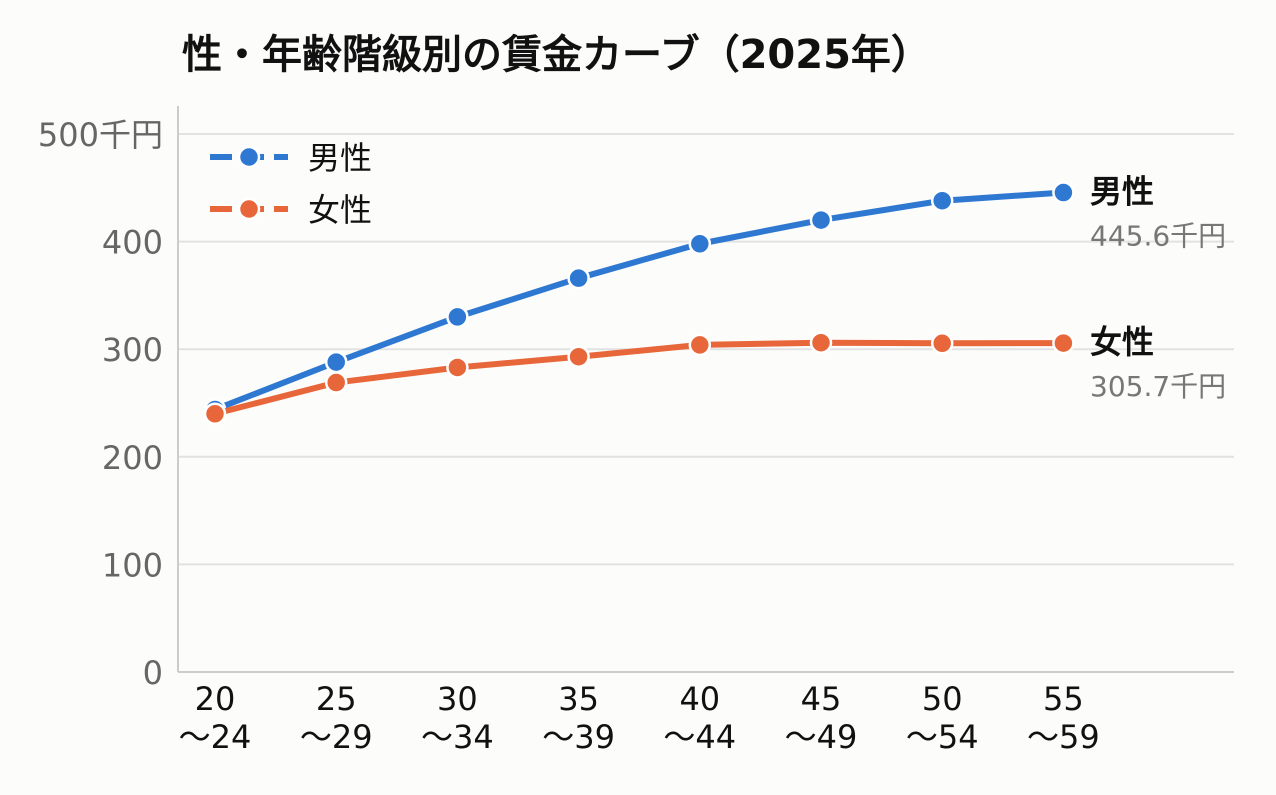 The height and width of the screenshot is (795, 1276). Describe the element at coordinates (336, 699) in the screenshot. I see `x-tick-label-line: 25` at that location.